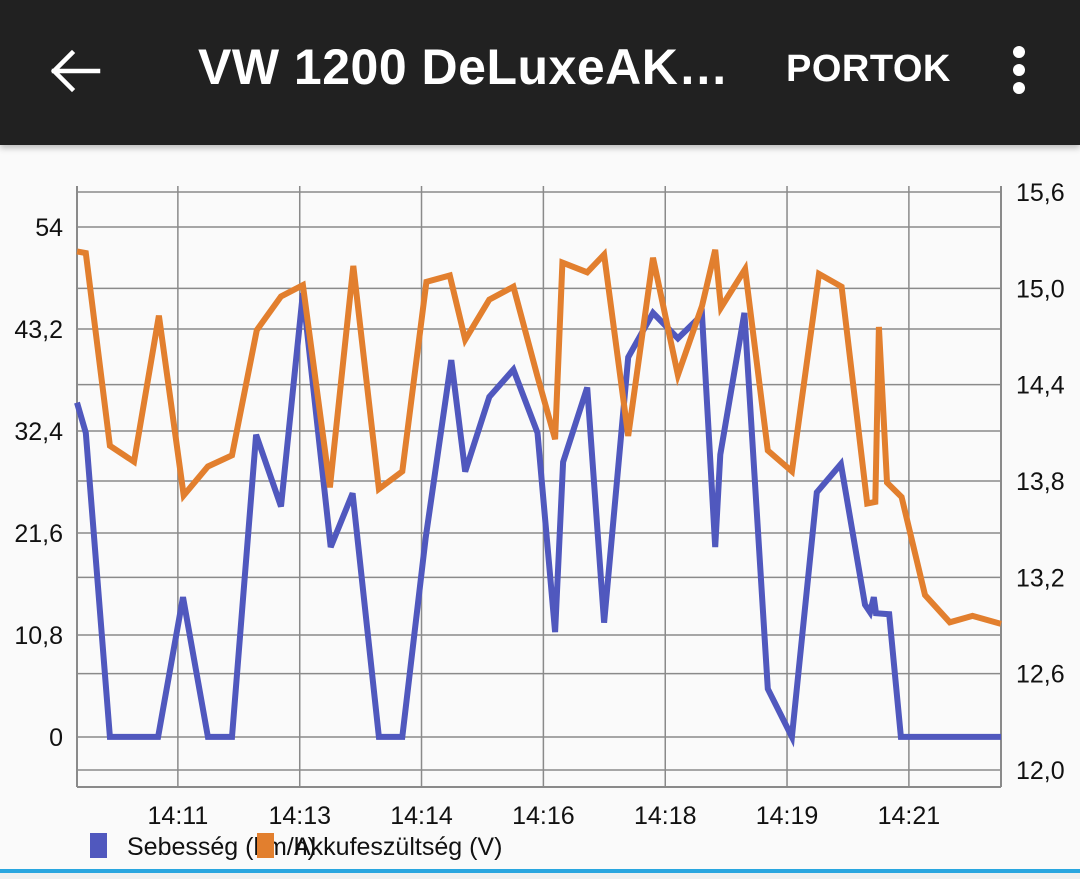  I want to click on x-axis-tick-label: 14:19, so click(787, 816).